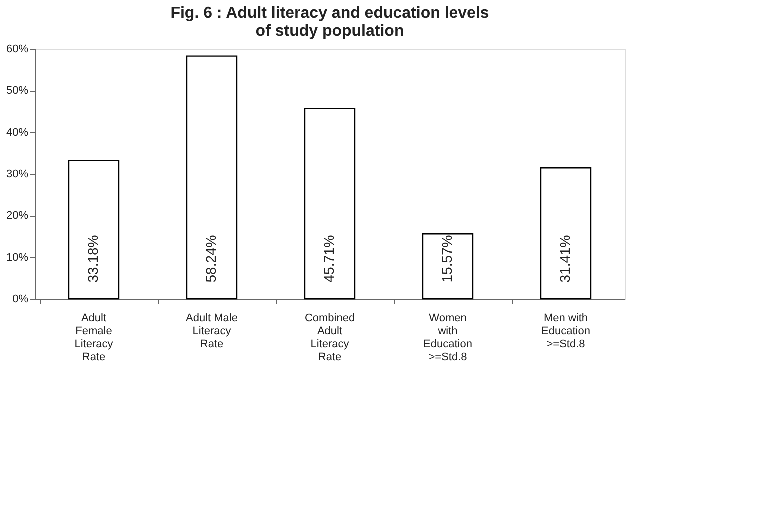 The height and width of the screenshot is (515, 766). Describe the element at coordinates (565, 259) in the screenshot. I see `data-label: 31.41%` at that location.